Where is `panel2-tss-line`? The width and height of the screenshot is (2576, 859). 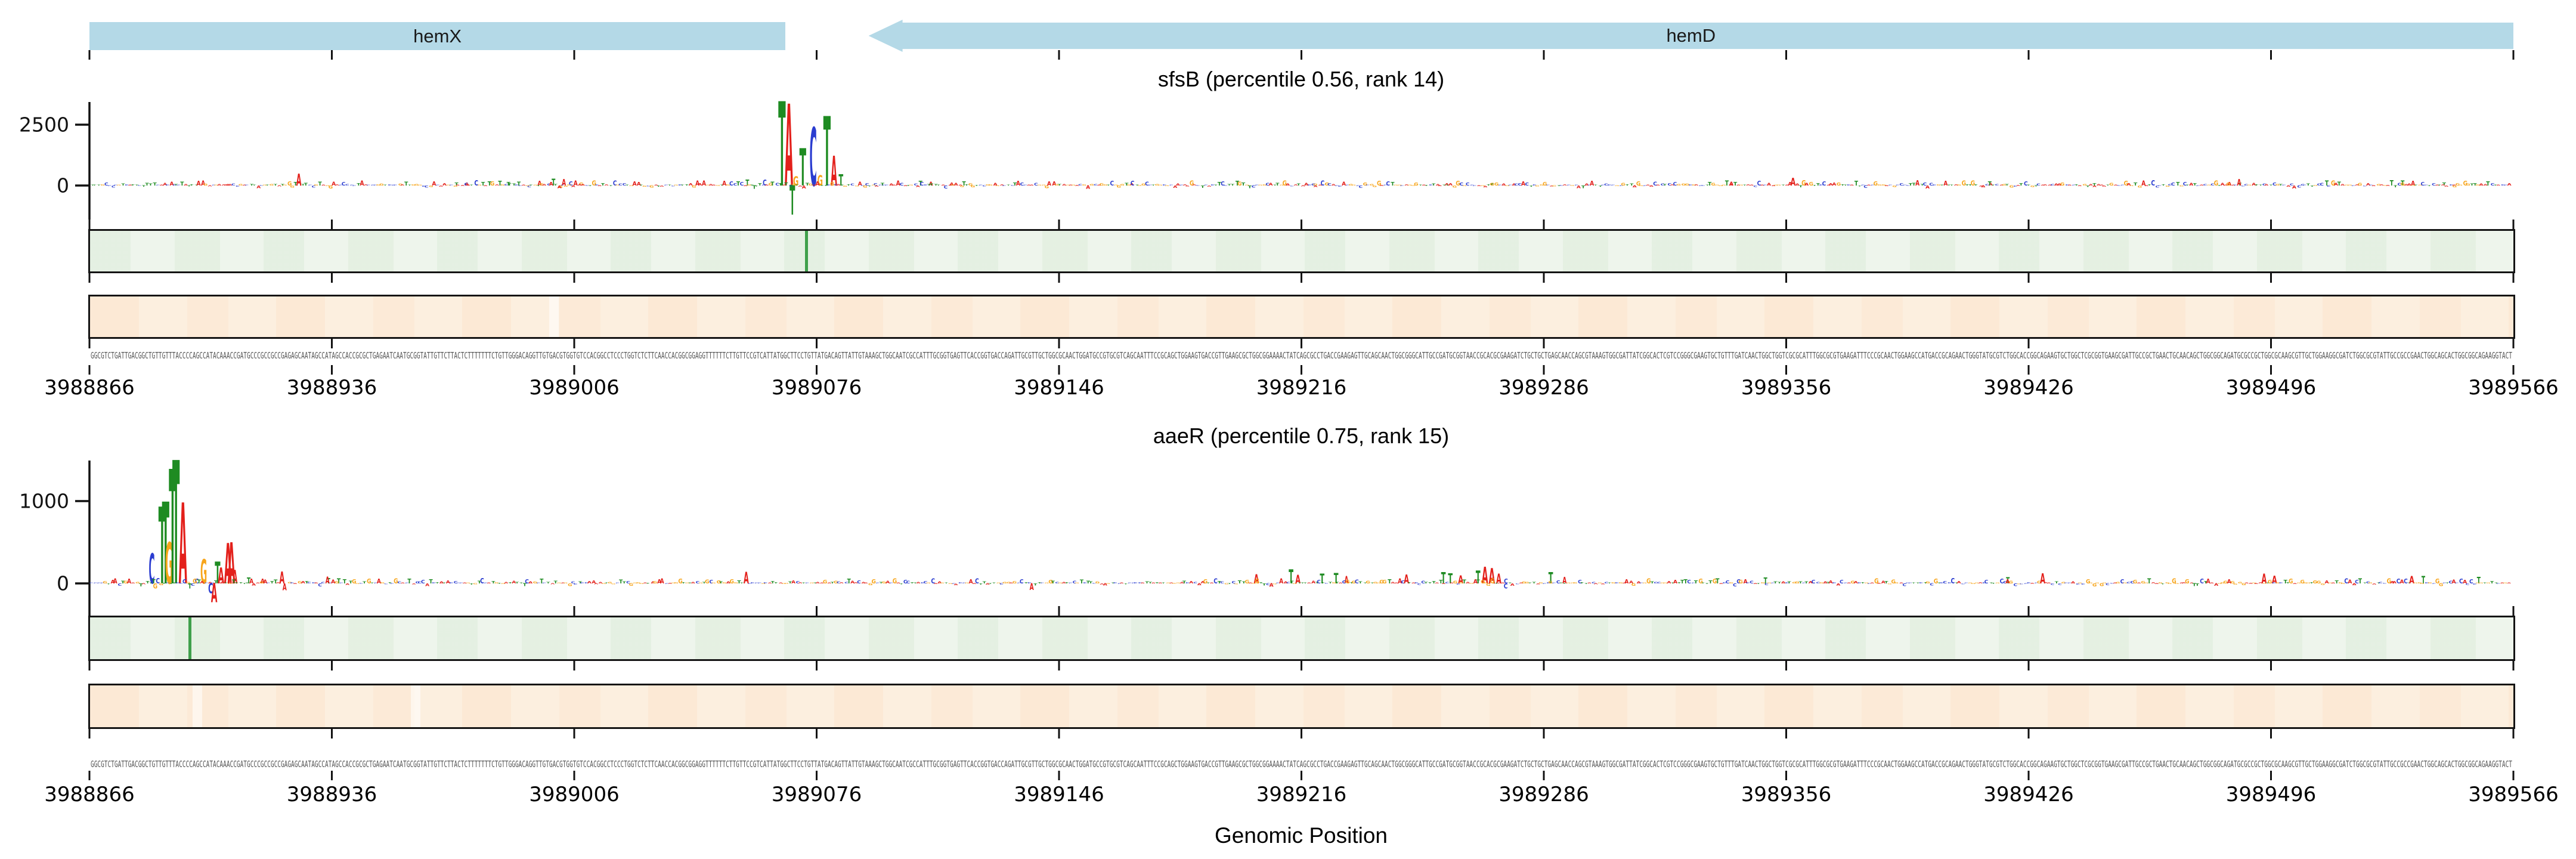
panel2-tss-line is located at coordinates (190, 638).